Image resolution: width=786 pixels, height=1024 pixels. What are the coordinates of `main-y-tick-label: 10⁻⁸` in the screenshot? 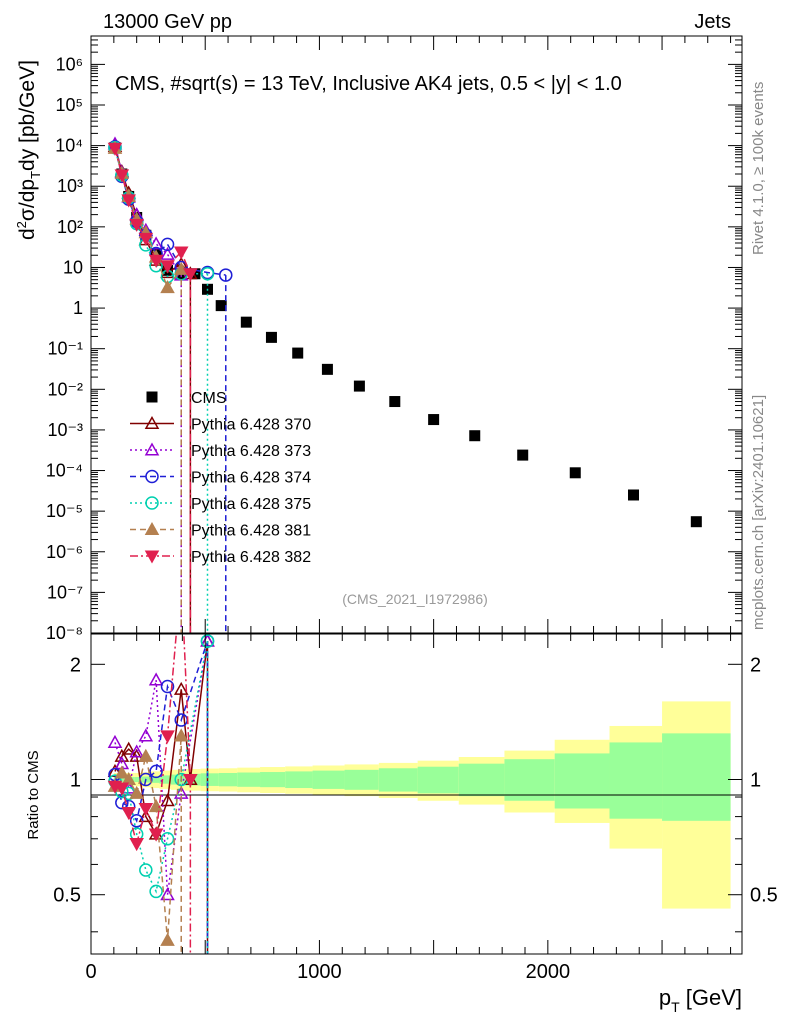 It's located at (64, 633).